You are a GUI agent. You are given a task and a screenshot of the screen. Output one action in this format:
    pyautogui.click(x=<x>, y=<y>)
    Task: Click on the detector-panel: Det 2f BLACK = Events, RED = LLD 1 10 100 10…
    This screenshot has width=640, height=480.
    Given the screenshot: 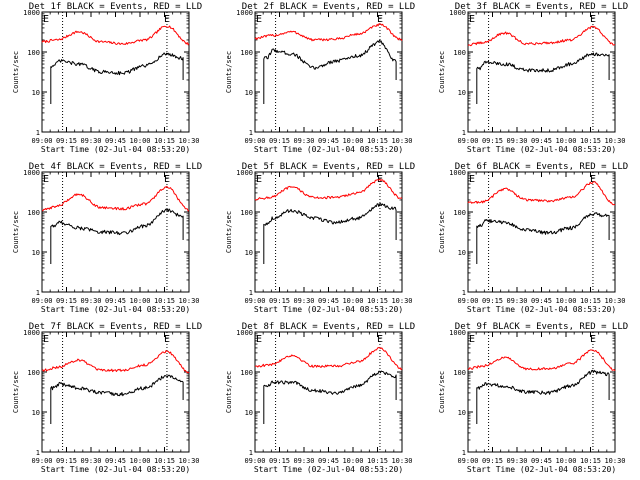 What is the action you would take?
    pyautogui.click(x=320, y=78)
    